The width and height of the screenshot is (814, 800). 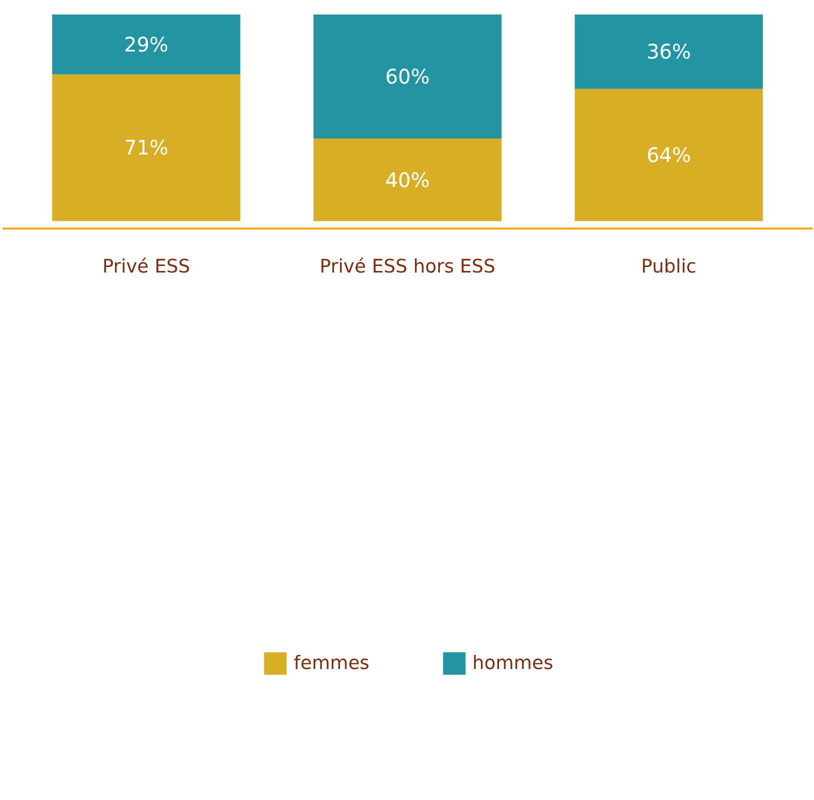 What do you see at coordinates (668, 267) in the screenshot?
I see `x-tick-label: Public` at bounding box center [668, 267].